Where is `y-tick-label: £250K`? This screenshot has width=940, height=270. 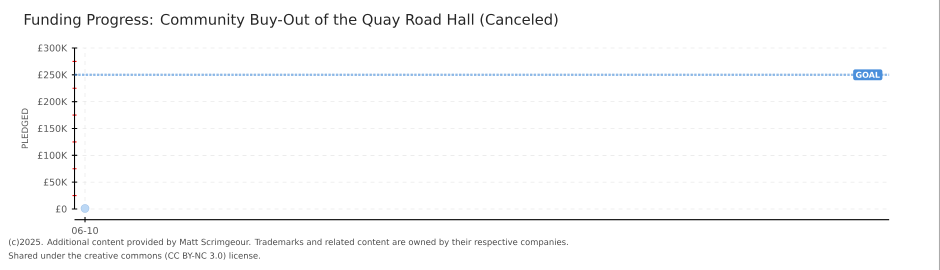 y-tick-label: £250K is located at coordinates (53, 74).